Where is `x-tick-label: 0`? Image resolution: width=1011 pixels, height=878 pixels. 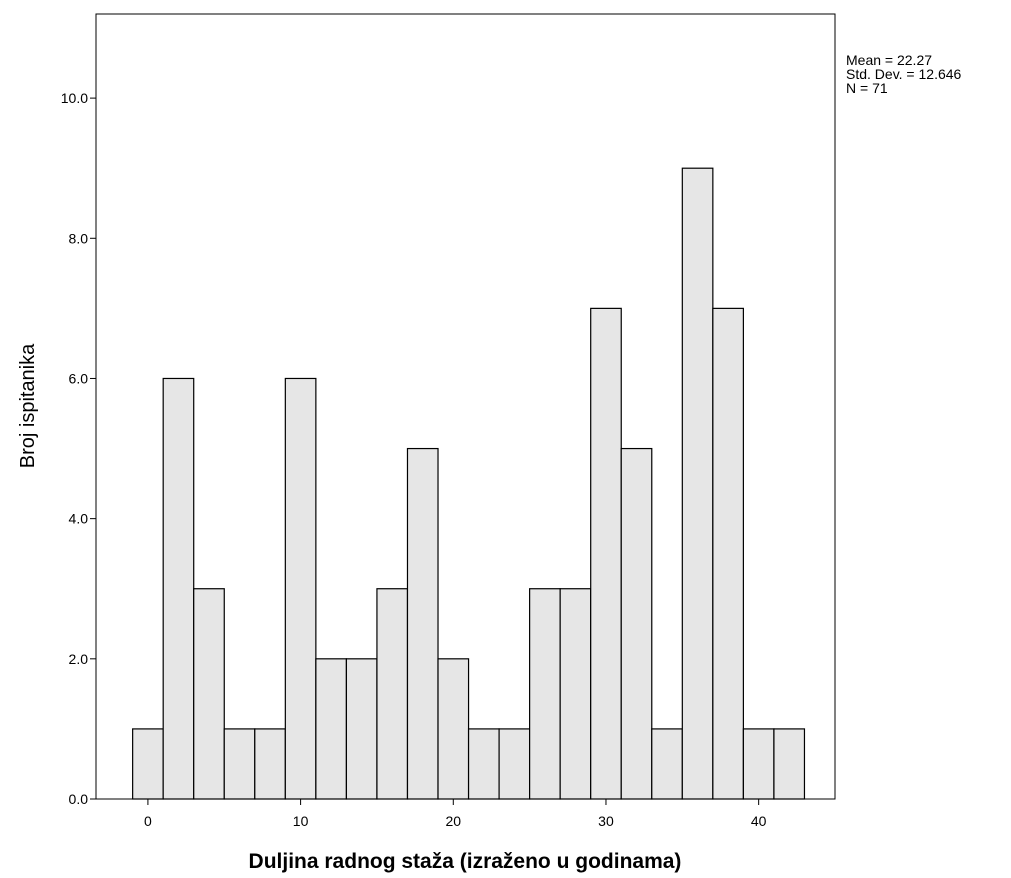
x-tick-label: 0 is located at coordinates (148, 821).